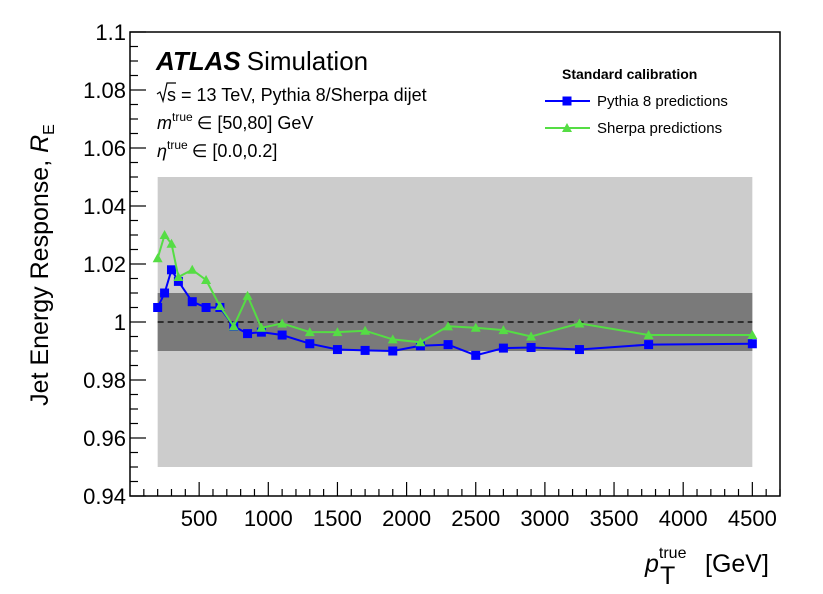 Image resolution: width=823 pixels, height=594 pixels. I want to click on y-tick-label: 1.04, so click(104, 206).